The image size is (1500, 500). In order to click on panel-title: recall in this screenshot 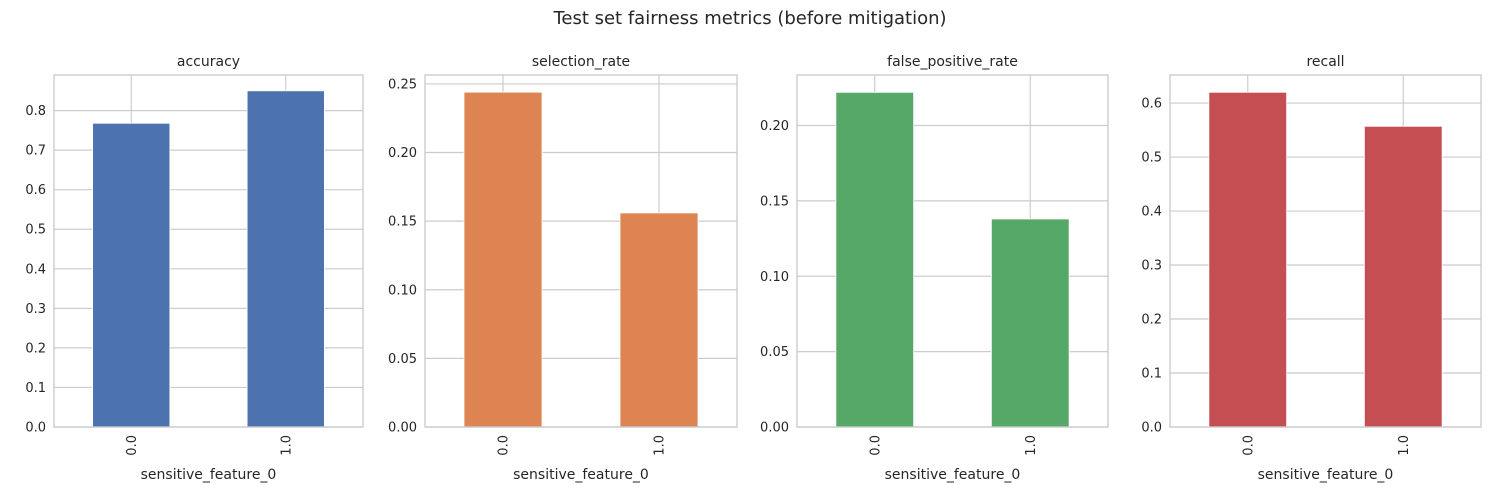, I will do `click(1325, 62)`.